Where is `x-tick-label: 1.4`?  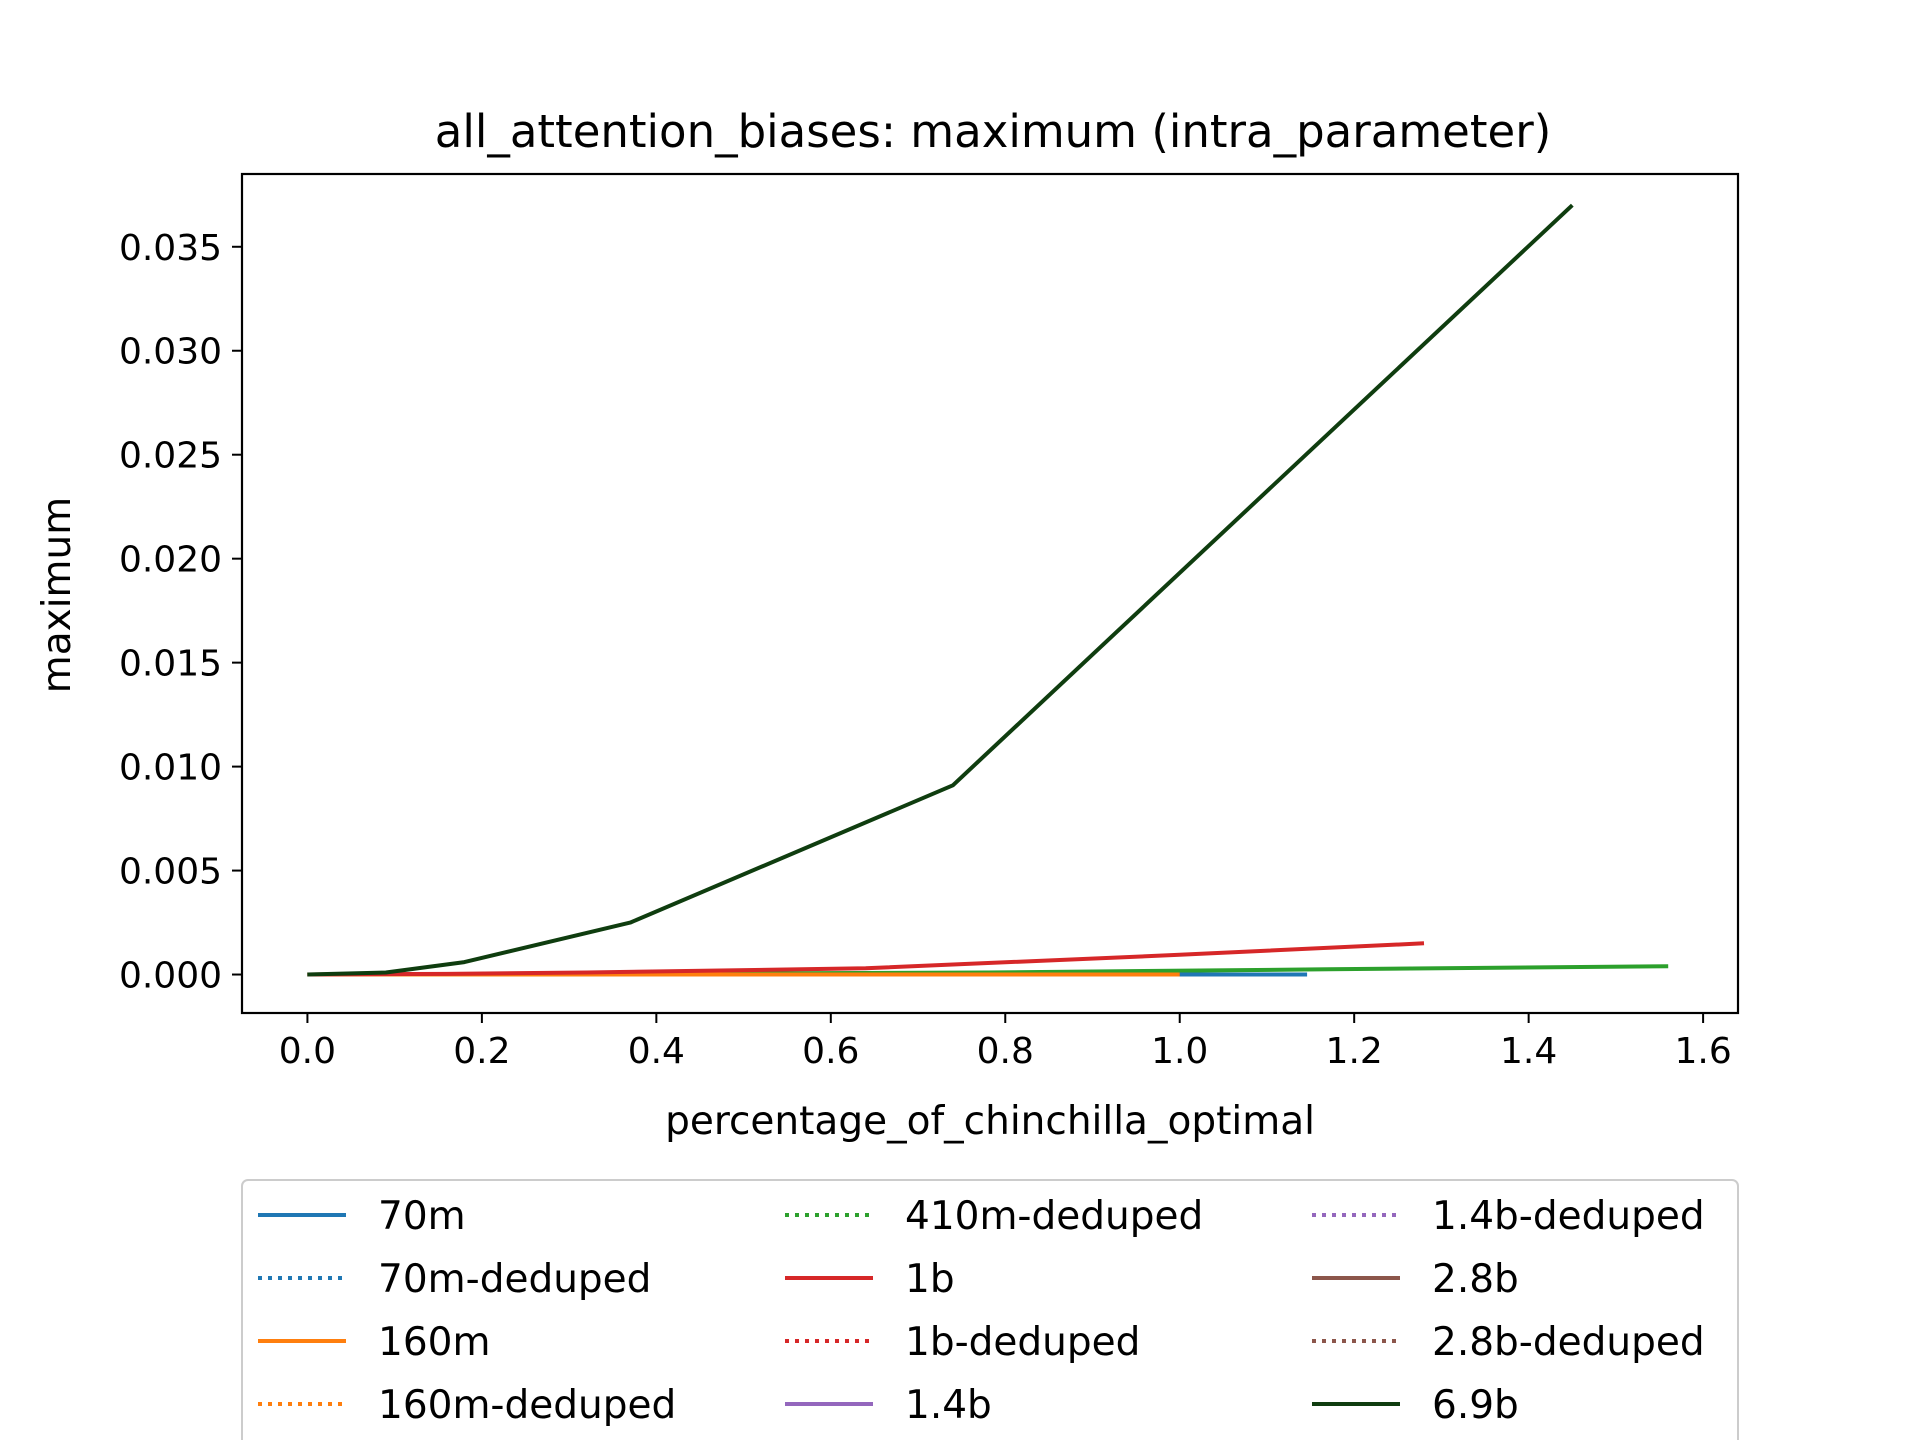
x-tick-label: 1.4 is located at coordinates (1528, 1051).